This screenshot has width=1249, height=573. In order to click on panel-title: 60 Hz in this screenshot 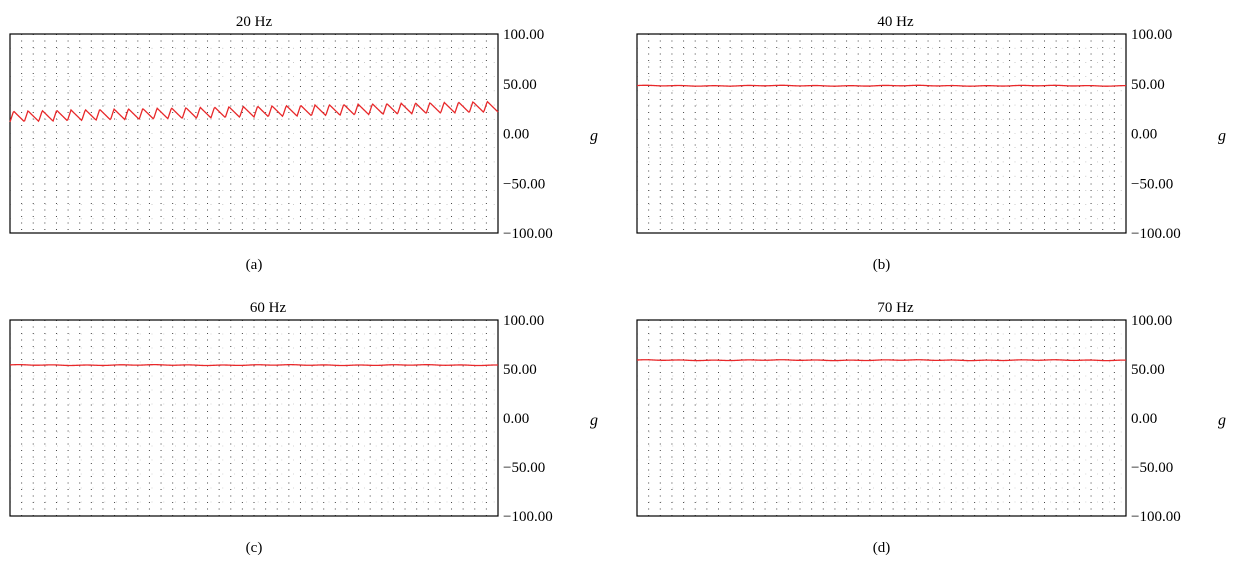, I will do `click(268, 308)`.